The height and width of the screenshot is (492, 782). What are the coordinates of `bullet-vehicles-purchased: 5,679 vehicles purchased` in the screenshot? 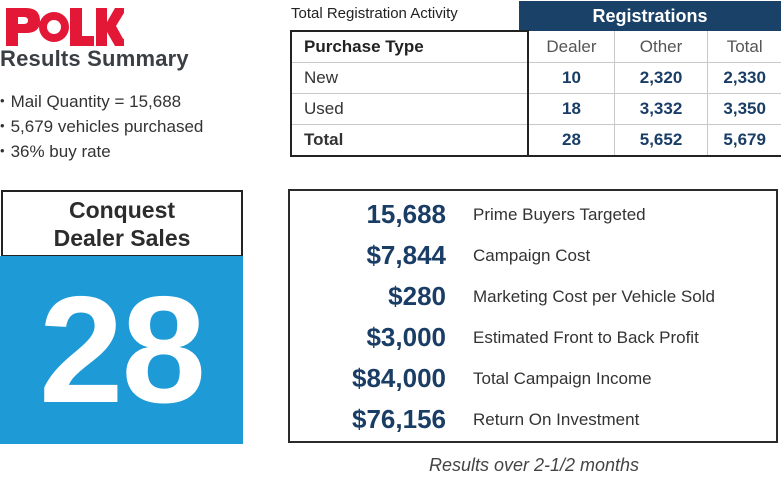 It's located at (102, 127).